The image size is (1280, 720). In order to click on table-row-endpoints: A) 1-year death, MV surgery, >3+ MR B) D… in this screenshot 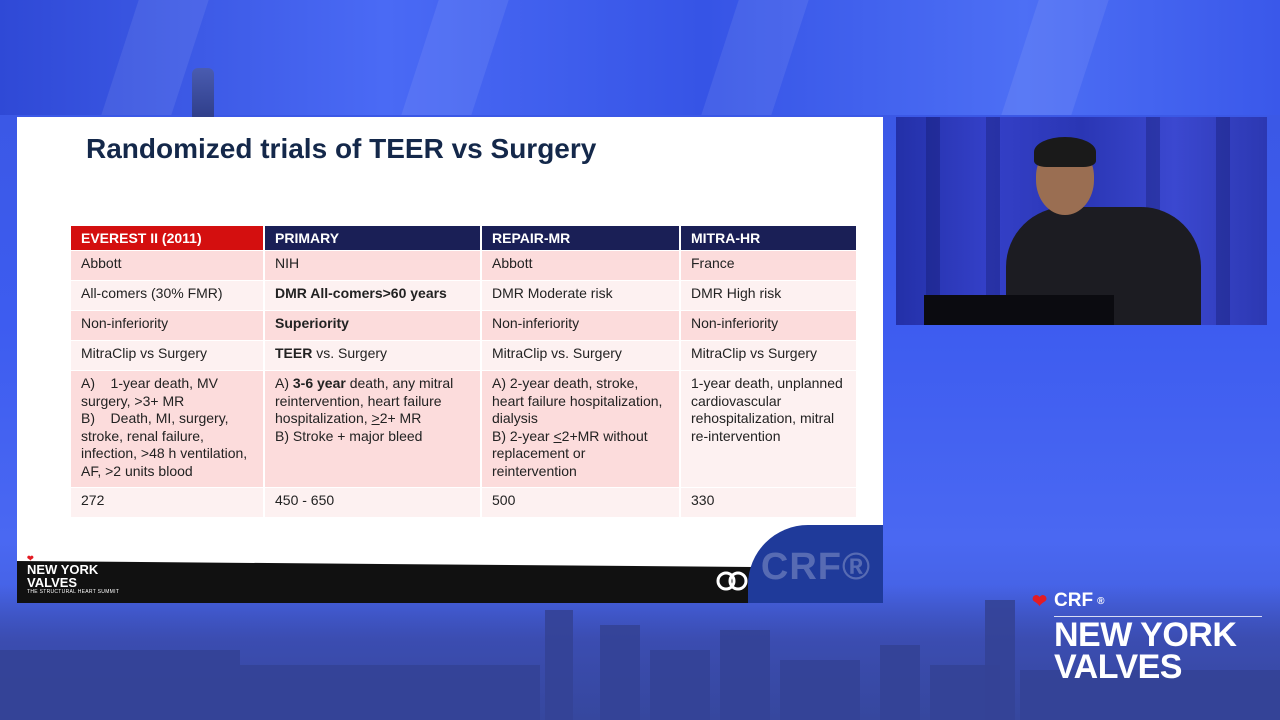, I will do `click(463, 429)`.